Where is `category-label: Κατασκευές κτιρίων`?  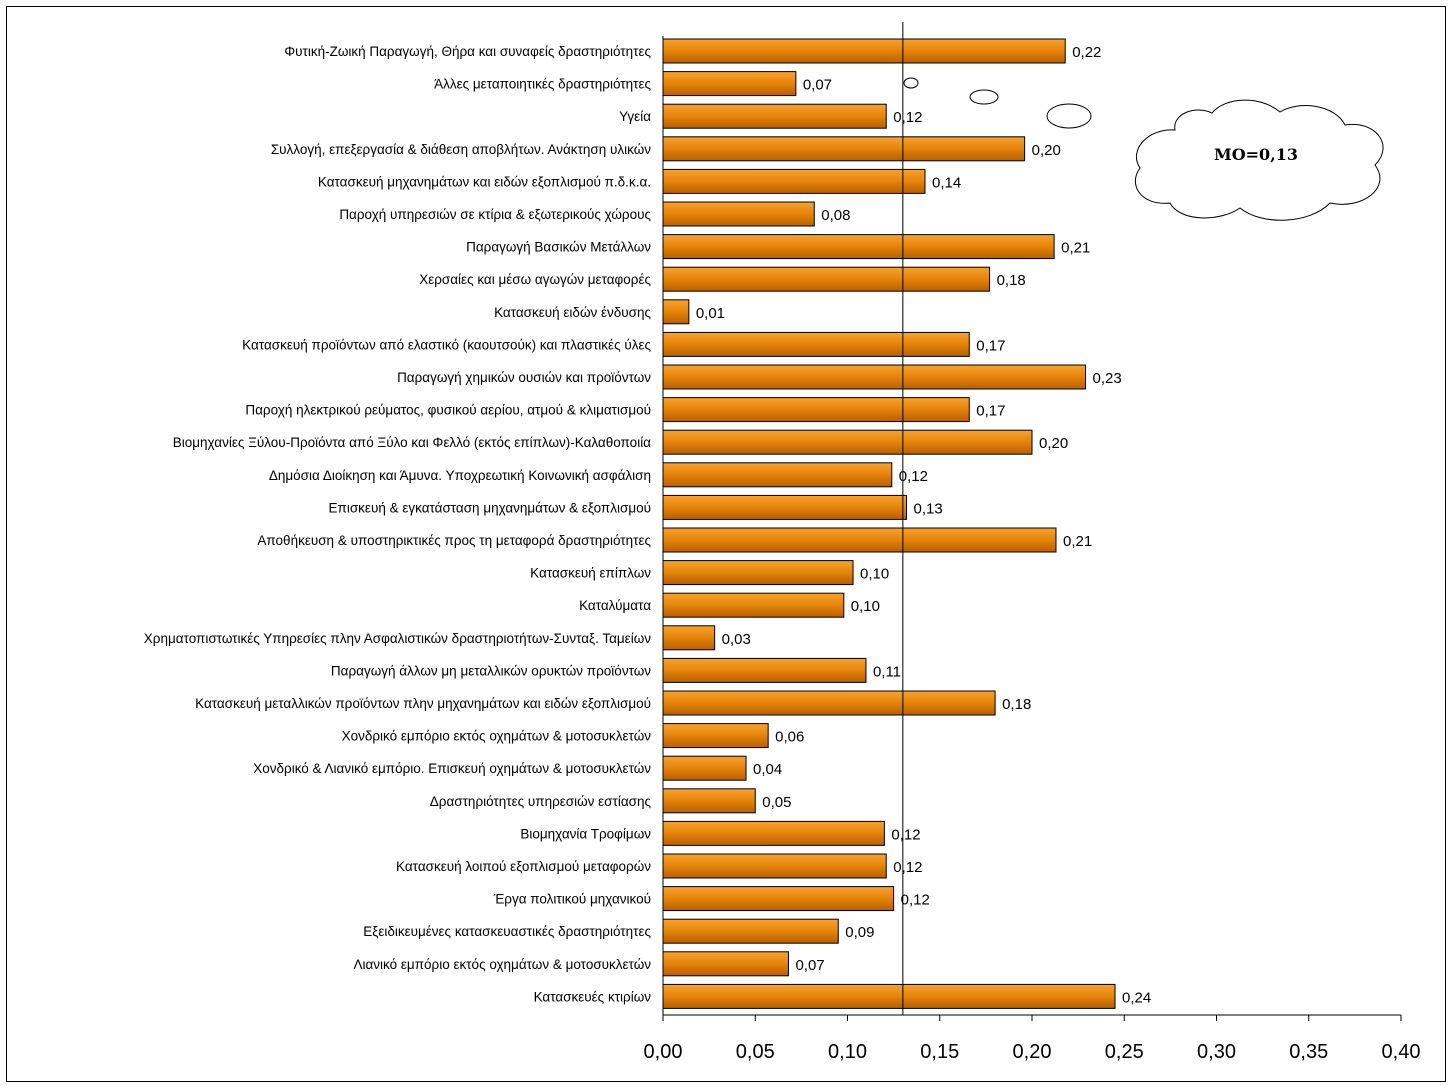
category-label: Κατασκευές κτιρίων is located at coordinates (593, 996).